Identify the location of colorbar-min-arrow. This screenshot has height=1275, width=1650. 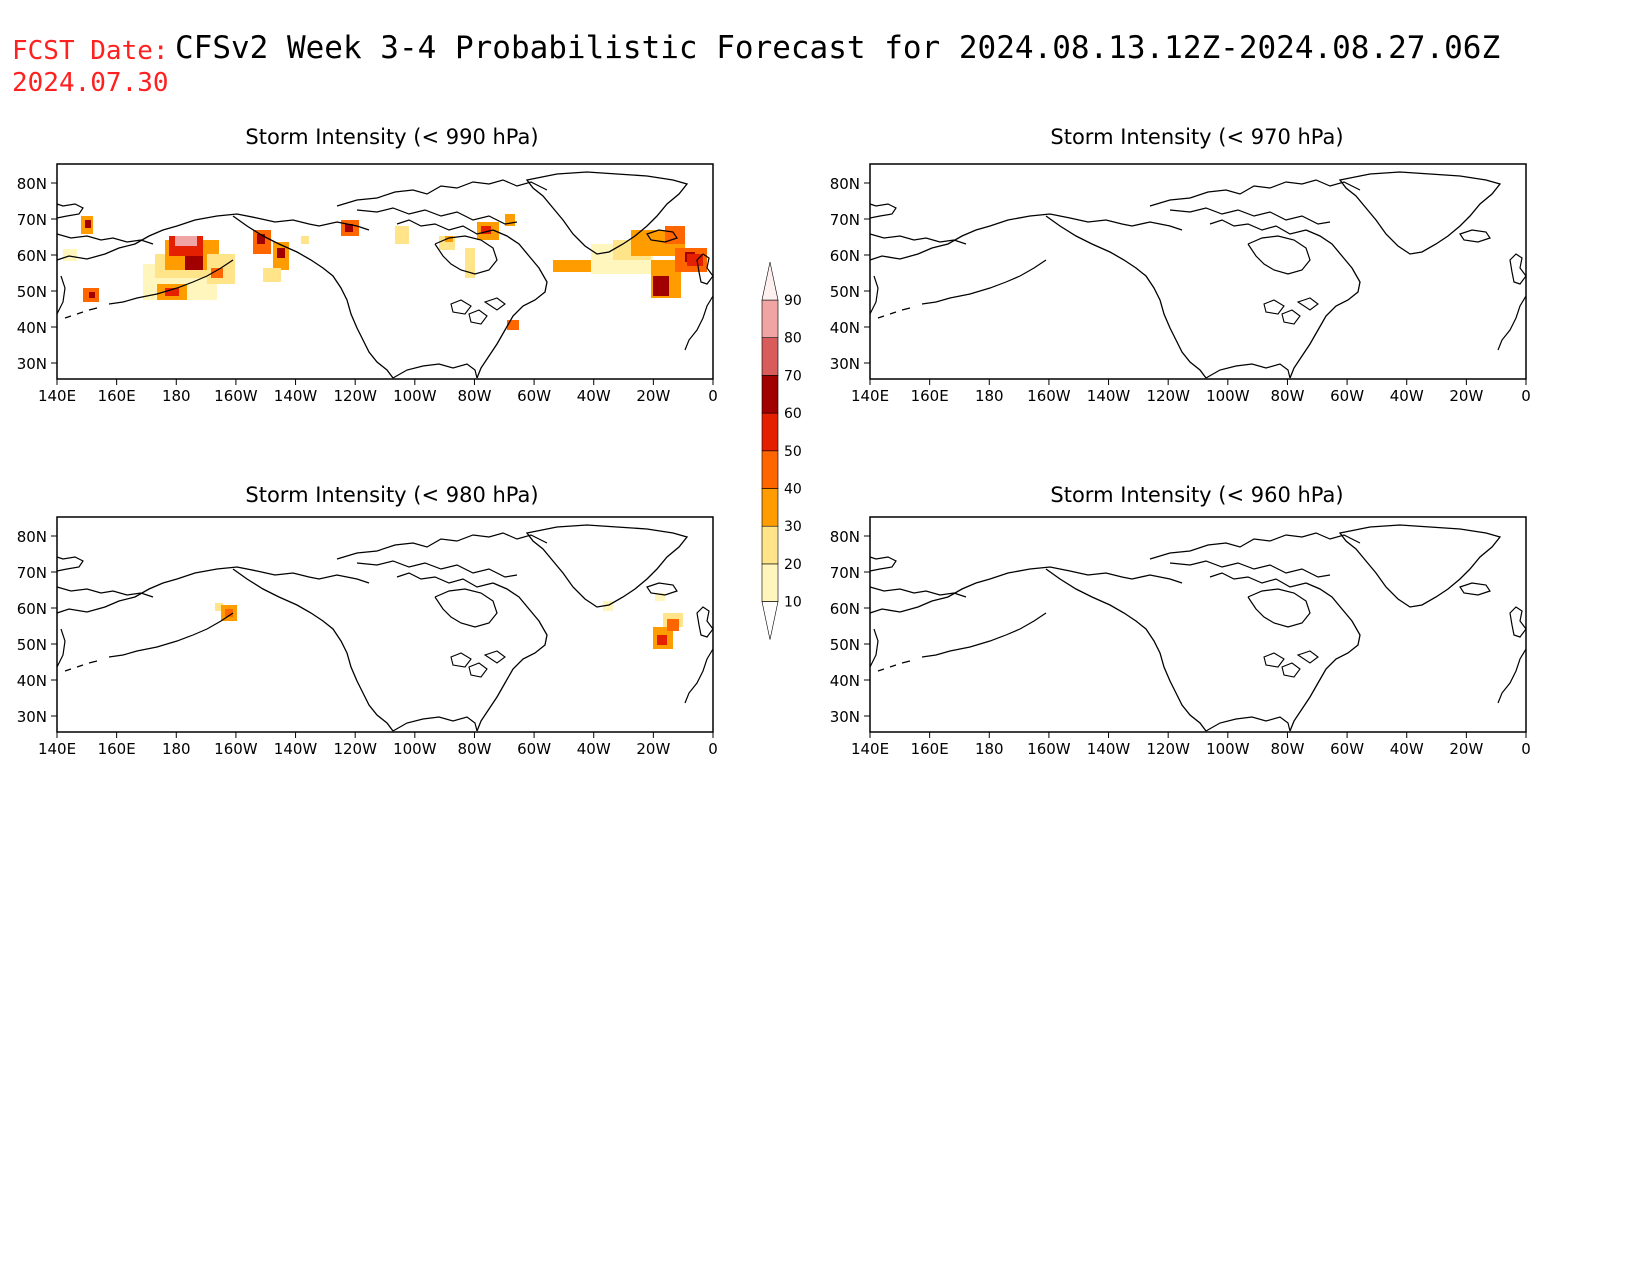
(770, 620).